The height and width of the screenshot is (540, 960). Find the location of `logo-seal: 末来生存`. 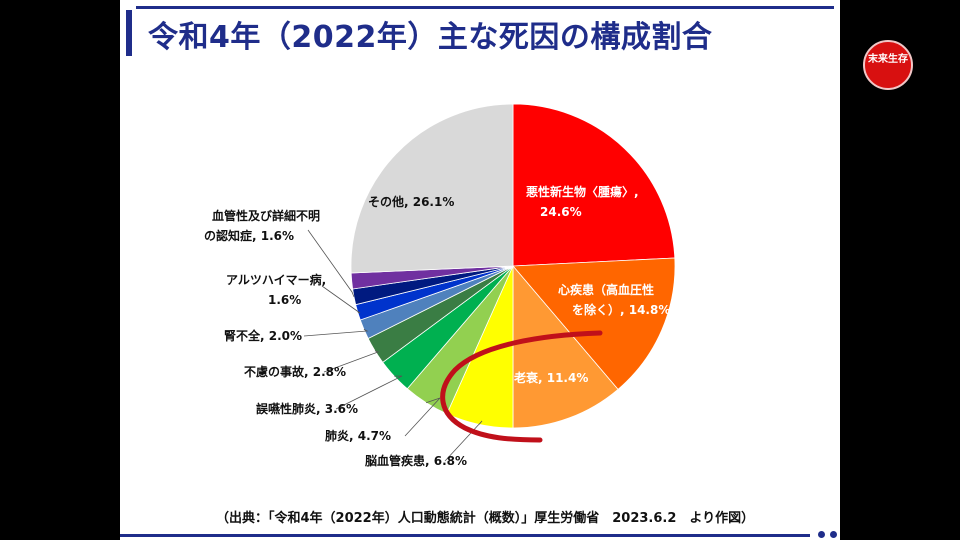

logo-seal: 末来生存 is located at coordinates (888, 65).